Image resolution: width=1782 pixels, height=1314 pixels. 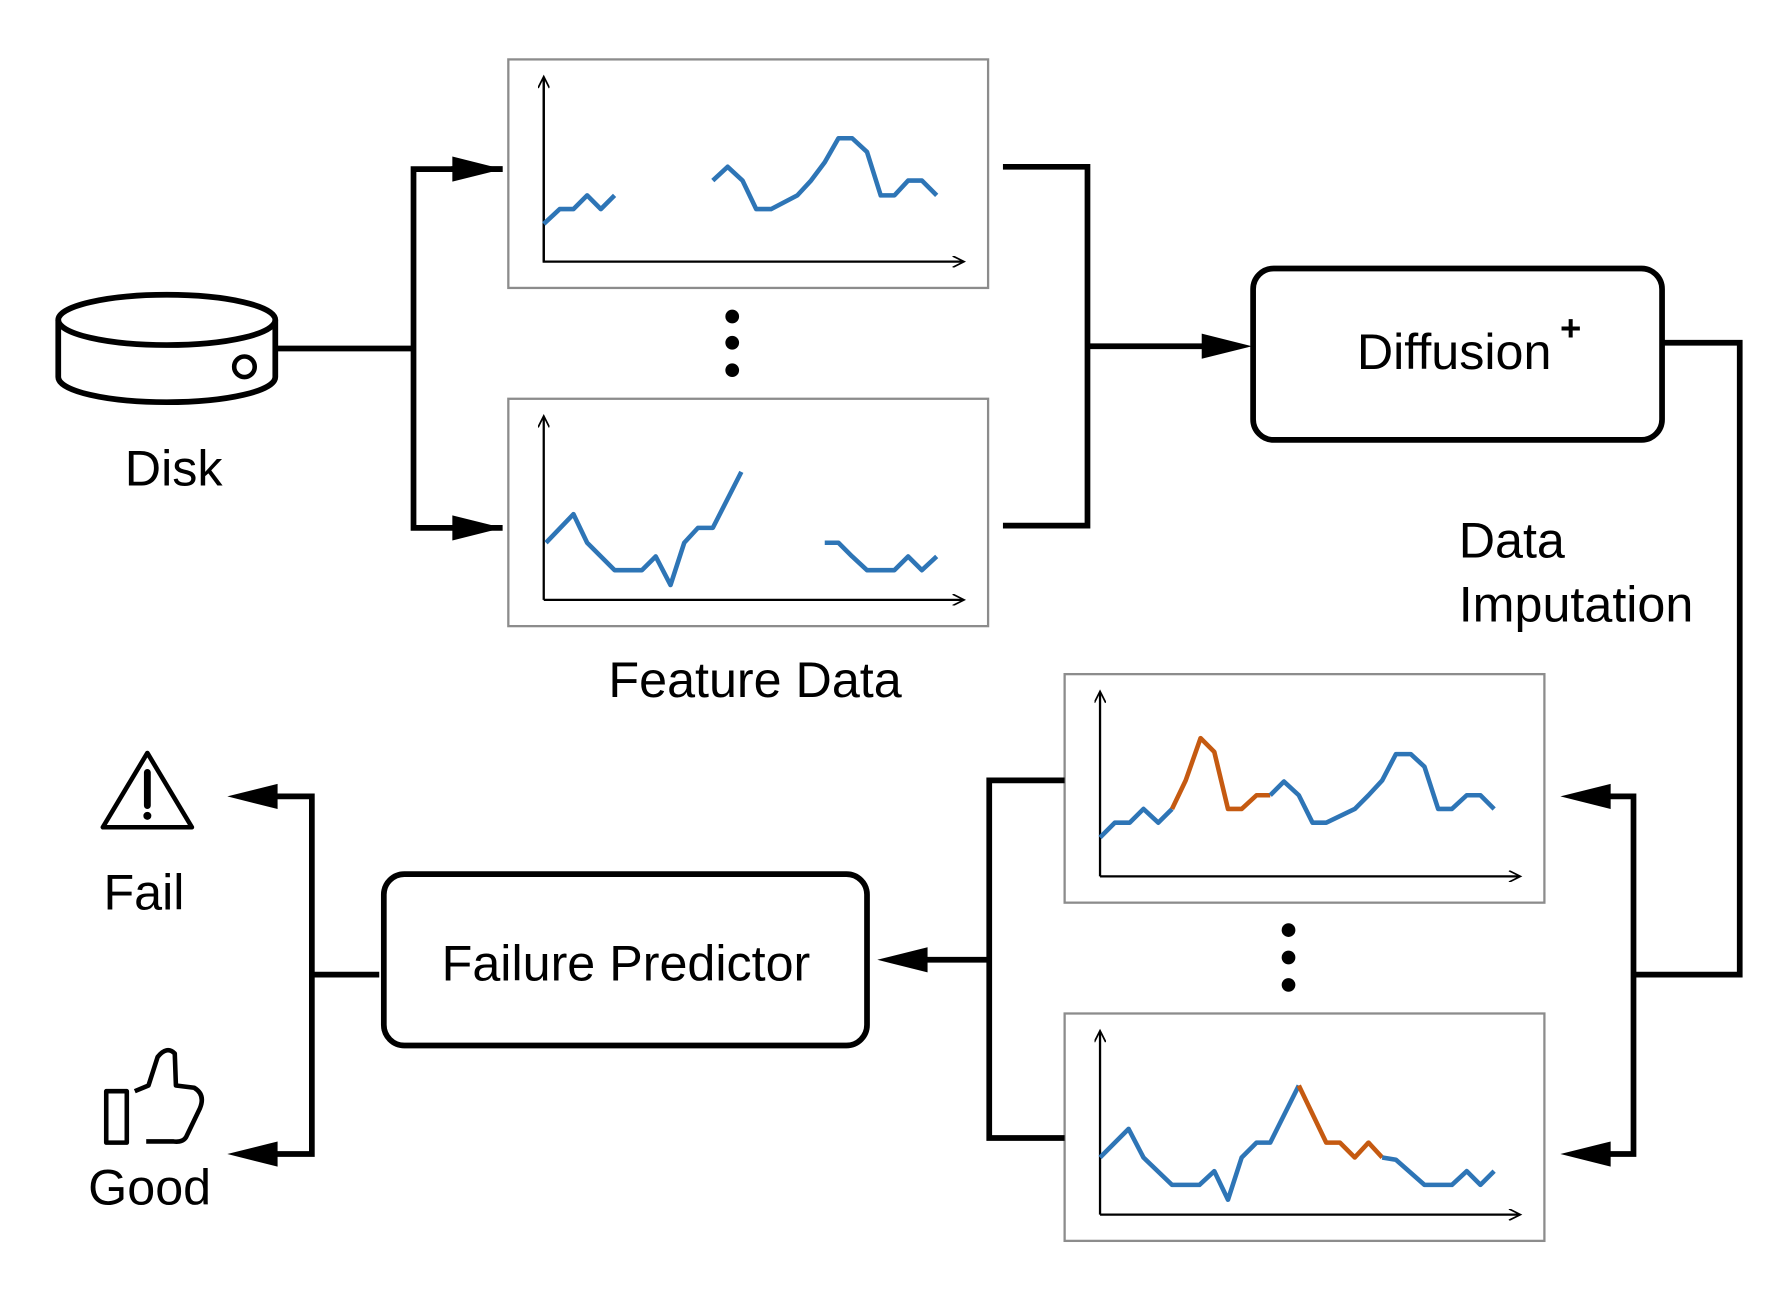 What do you see at coordinates (1576, 605) in the screenshot?
I see `imputation-label: Imputation` at bounding box center [1576, 605].